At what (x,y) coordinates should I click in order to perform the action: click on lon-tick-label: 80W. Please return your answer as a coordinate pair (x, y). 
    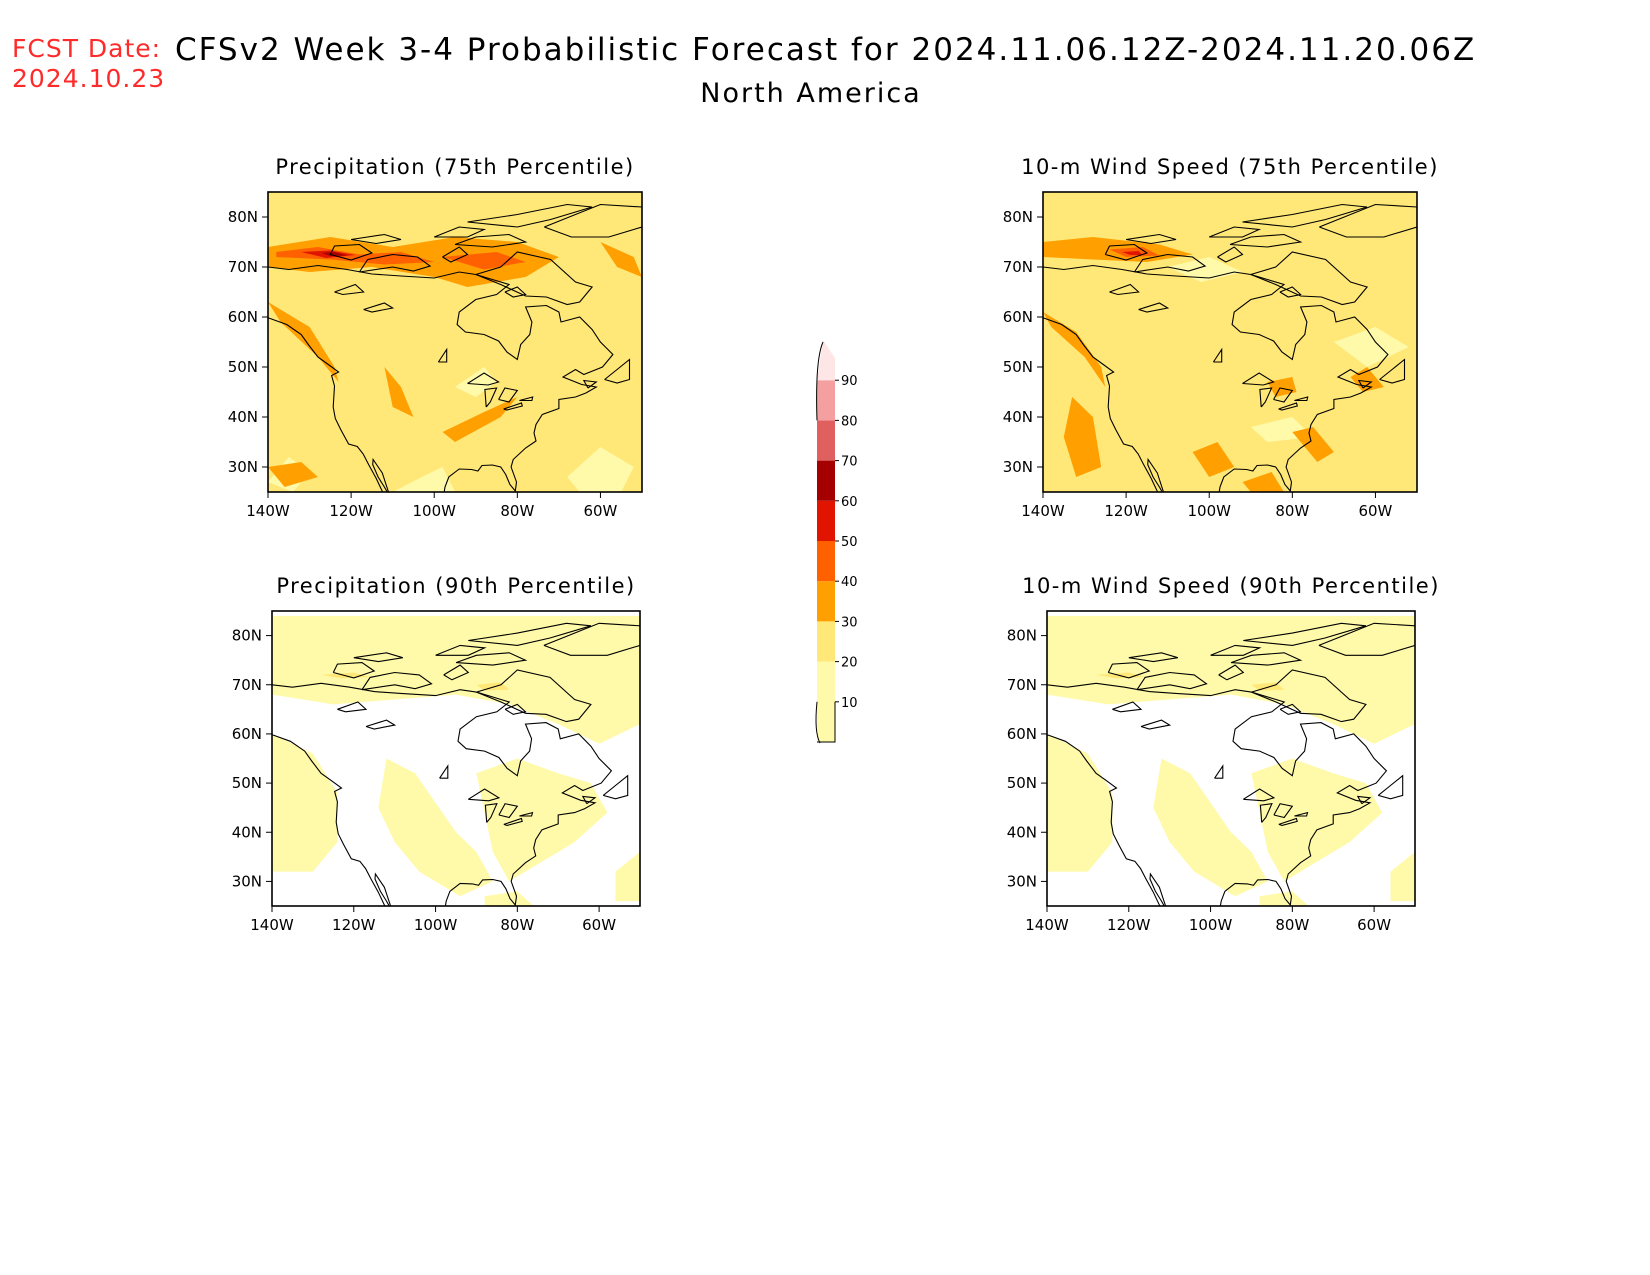
    Looking at the image, I should click on (517, 511).